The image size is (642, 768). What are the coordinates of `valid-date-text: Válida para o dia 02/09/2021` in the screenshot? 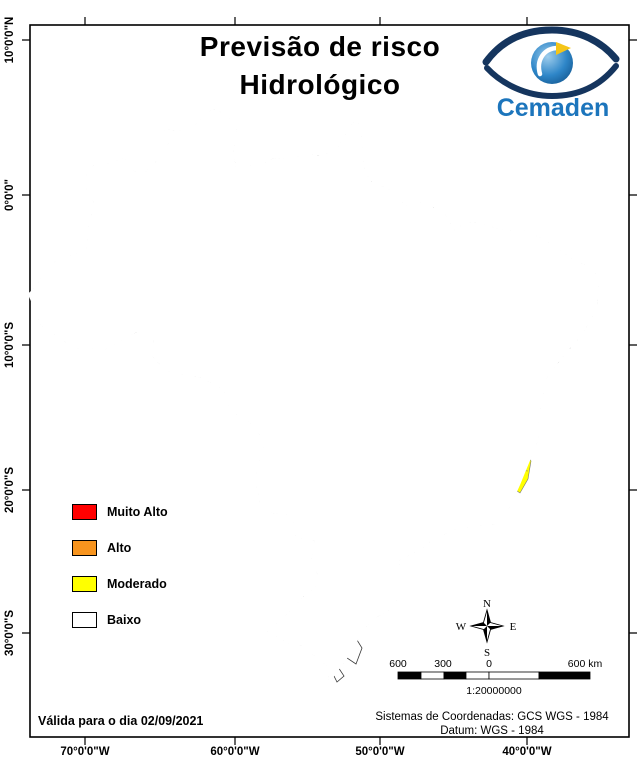 It's located at (121, 721).